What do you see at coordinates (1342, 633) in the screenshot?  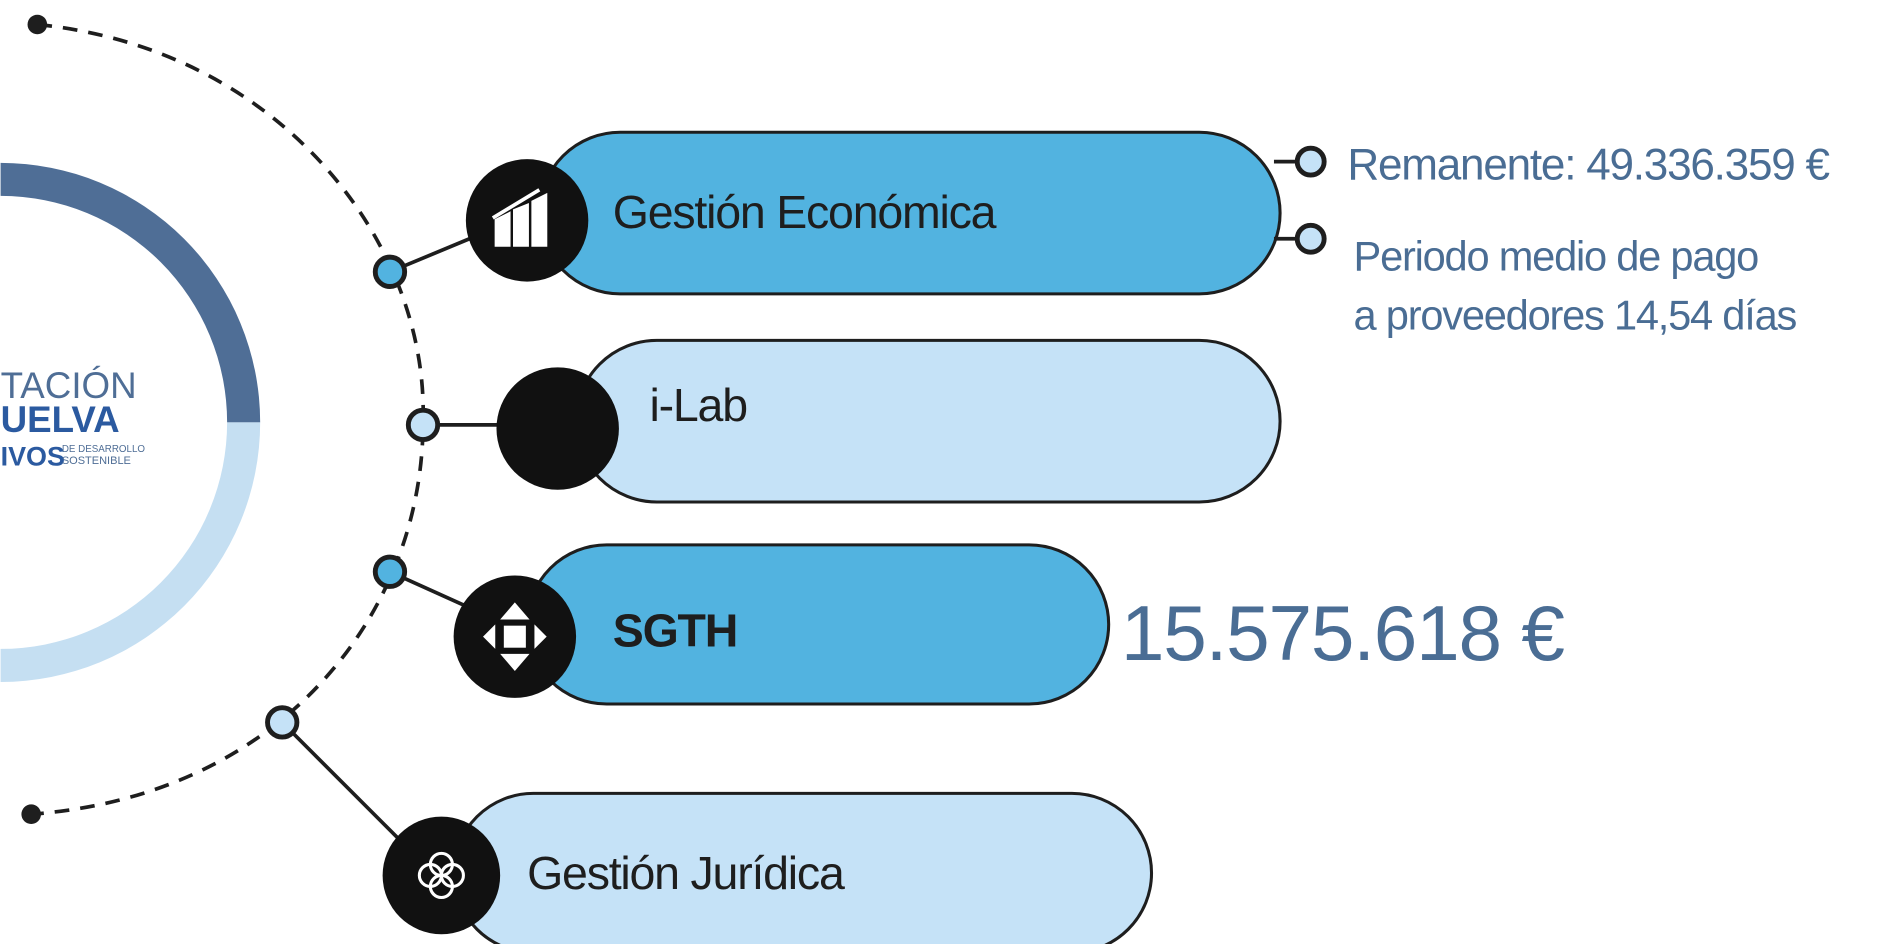 I see `annotation: 15.575.618 €` at bounding box center [1342, 633].